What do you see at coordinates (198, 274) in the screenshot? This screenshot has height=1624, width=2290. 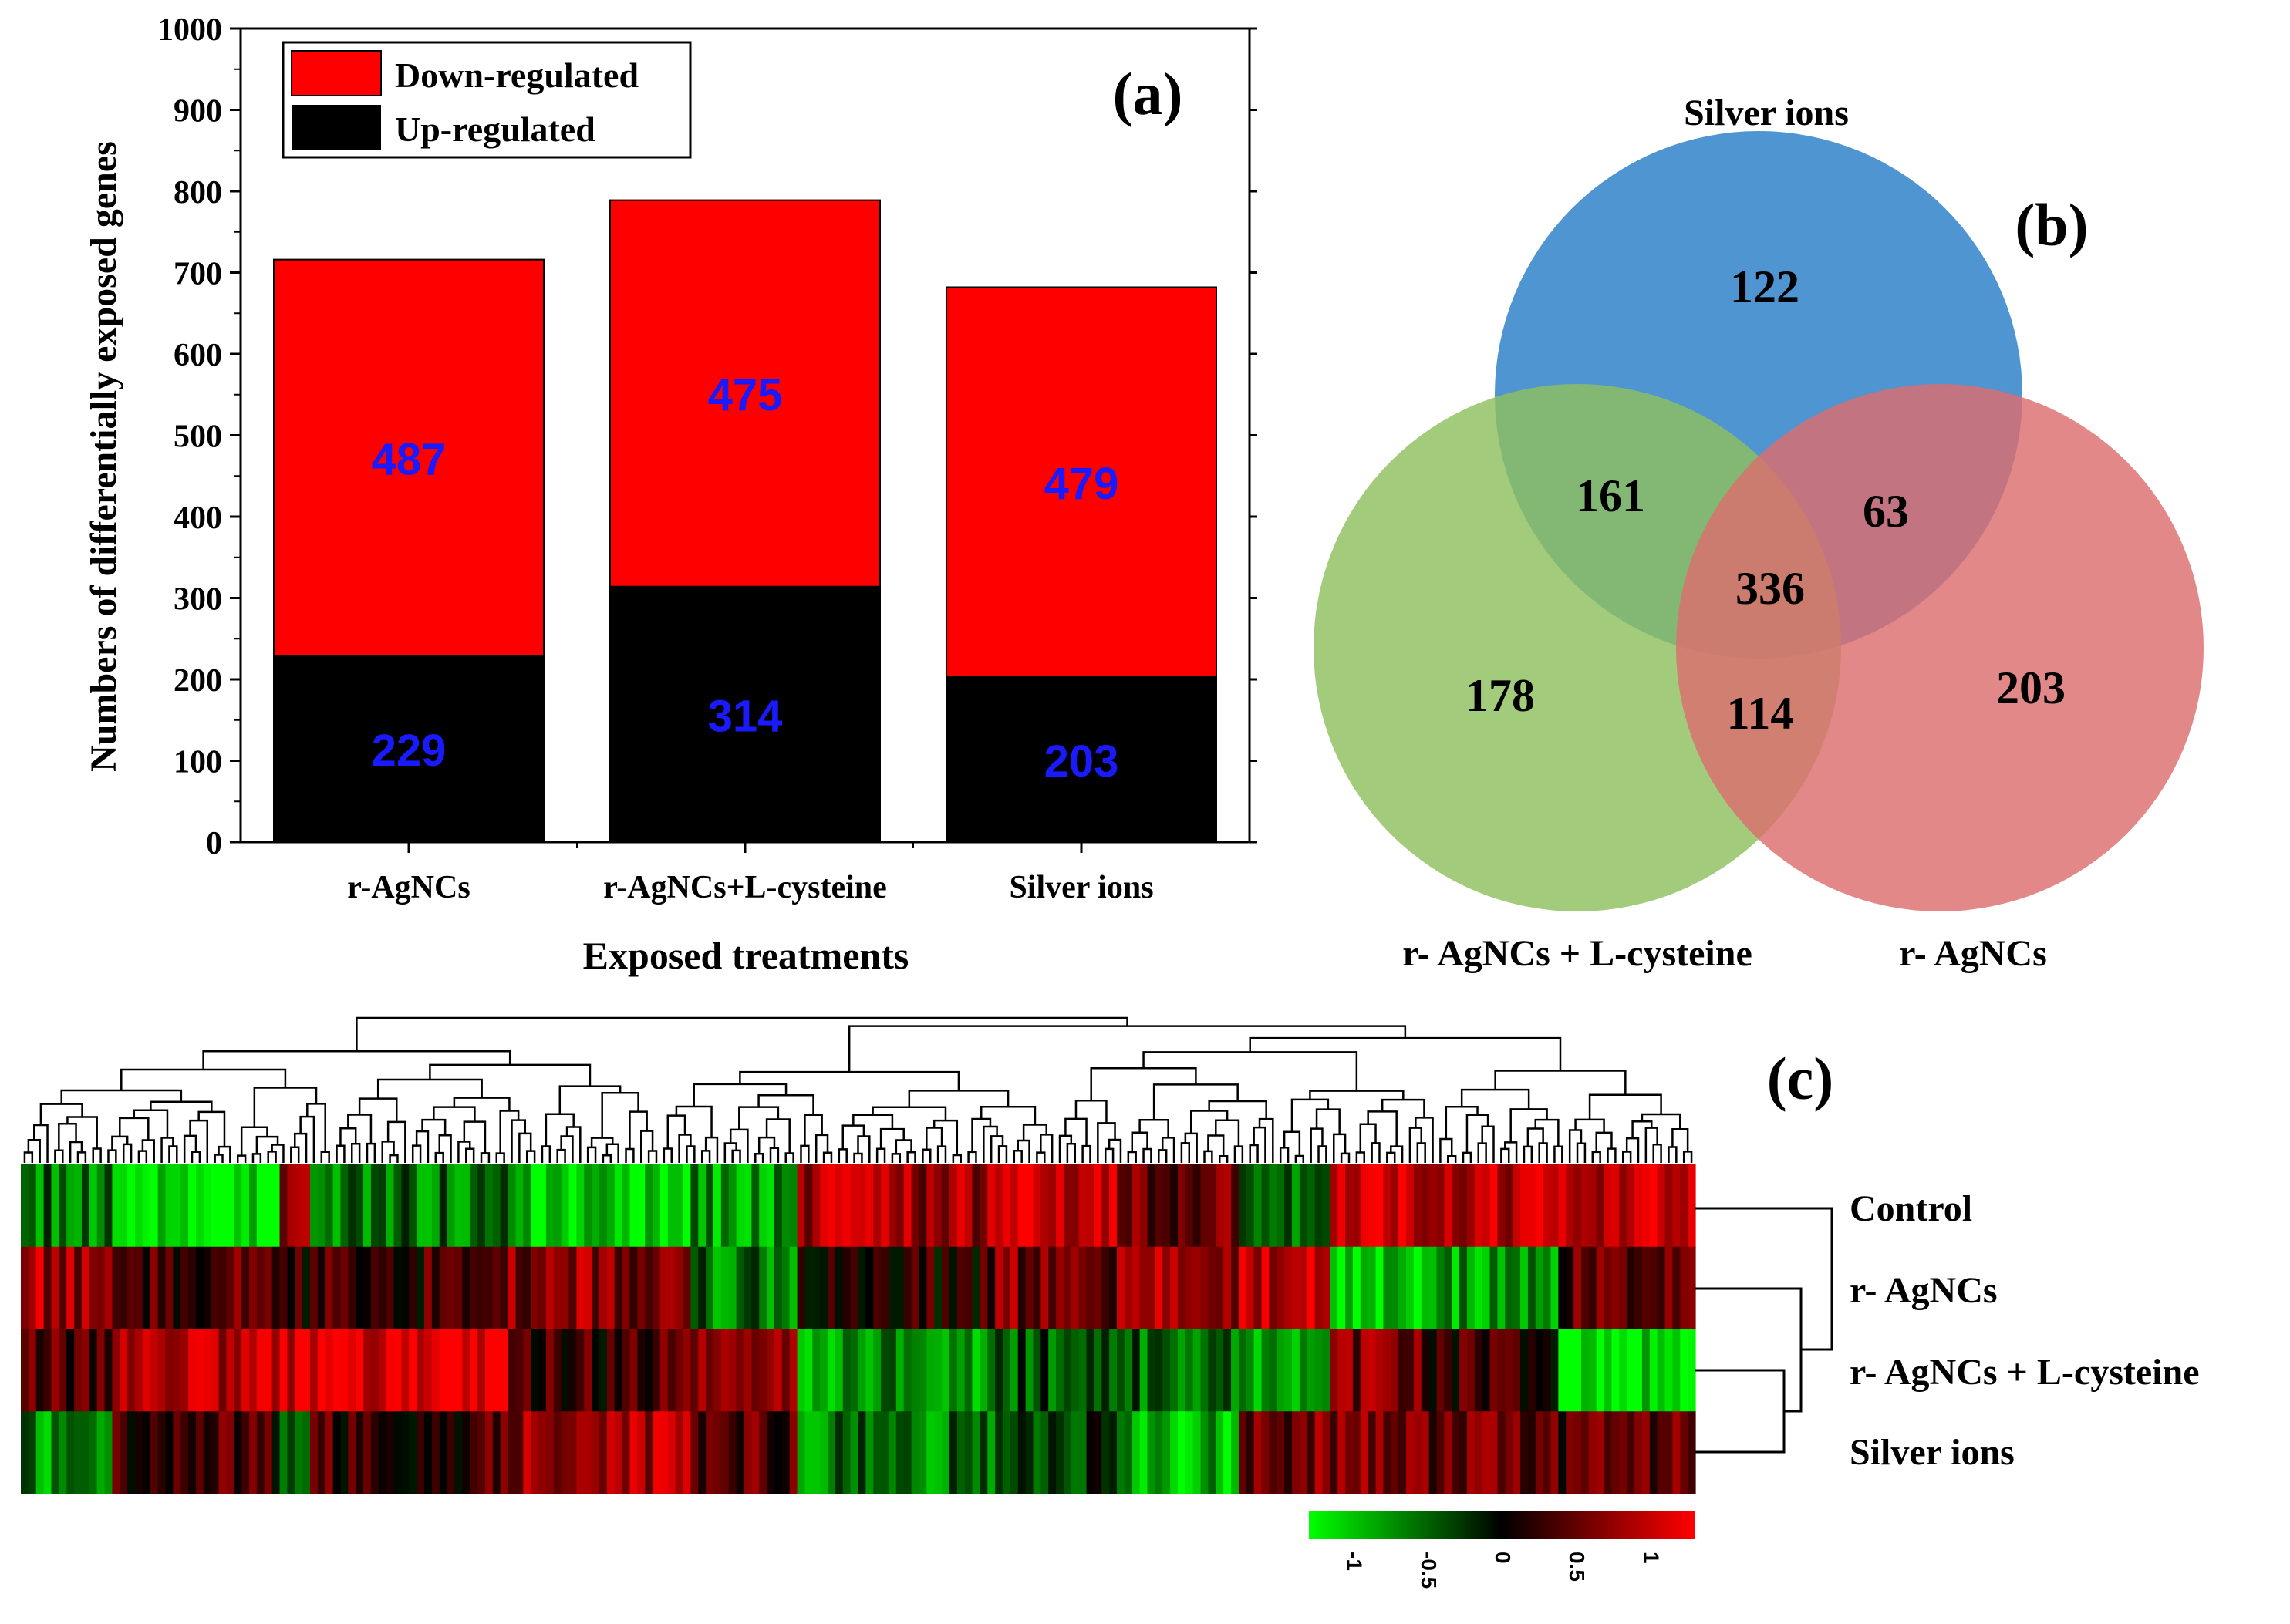 I see `y-tick-label: 700` at bounding box center [198, 274].